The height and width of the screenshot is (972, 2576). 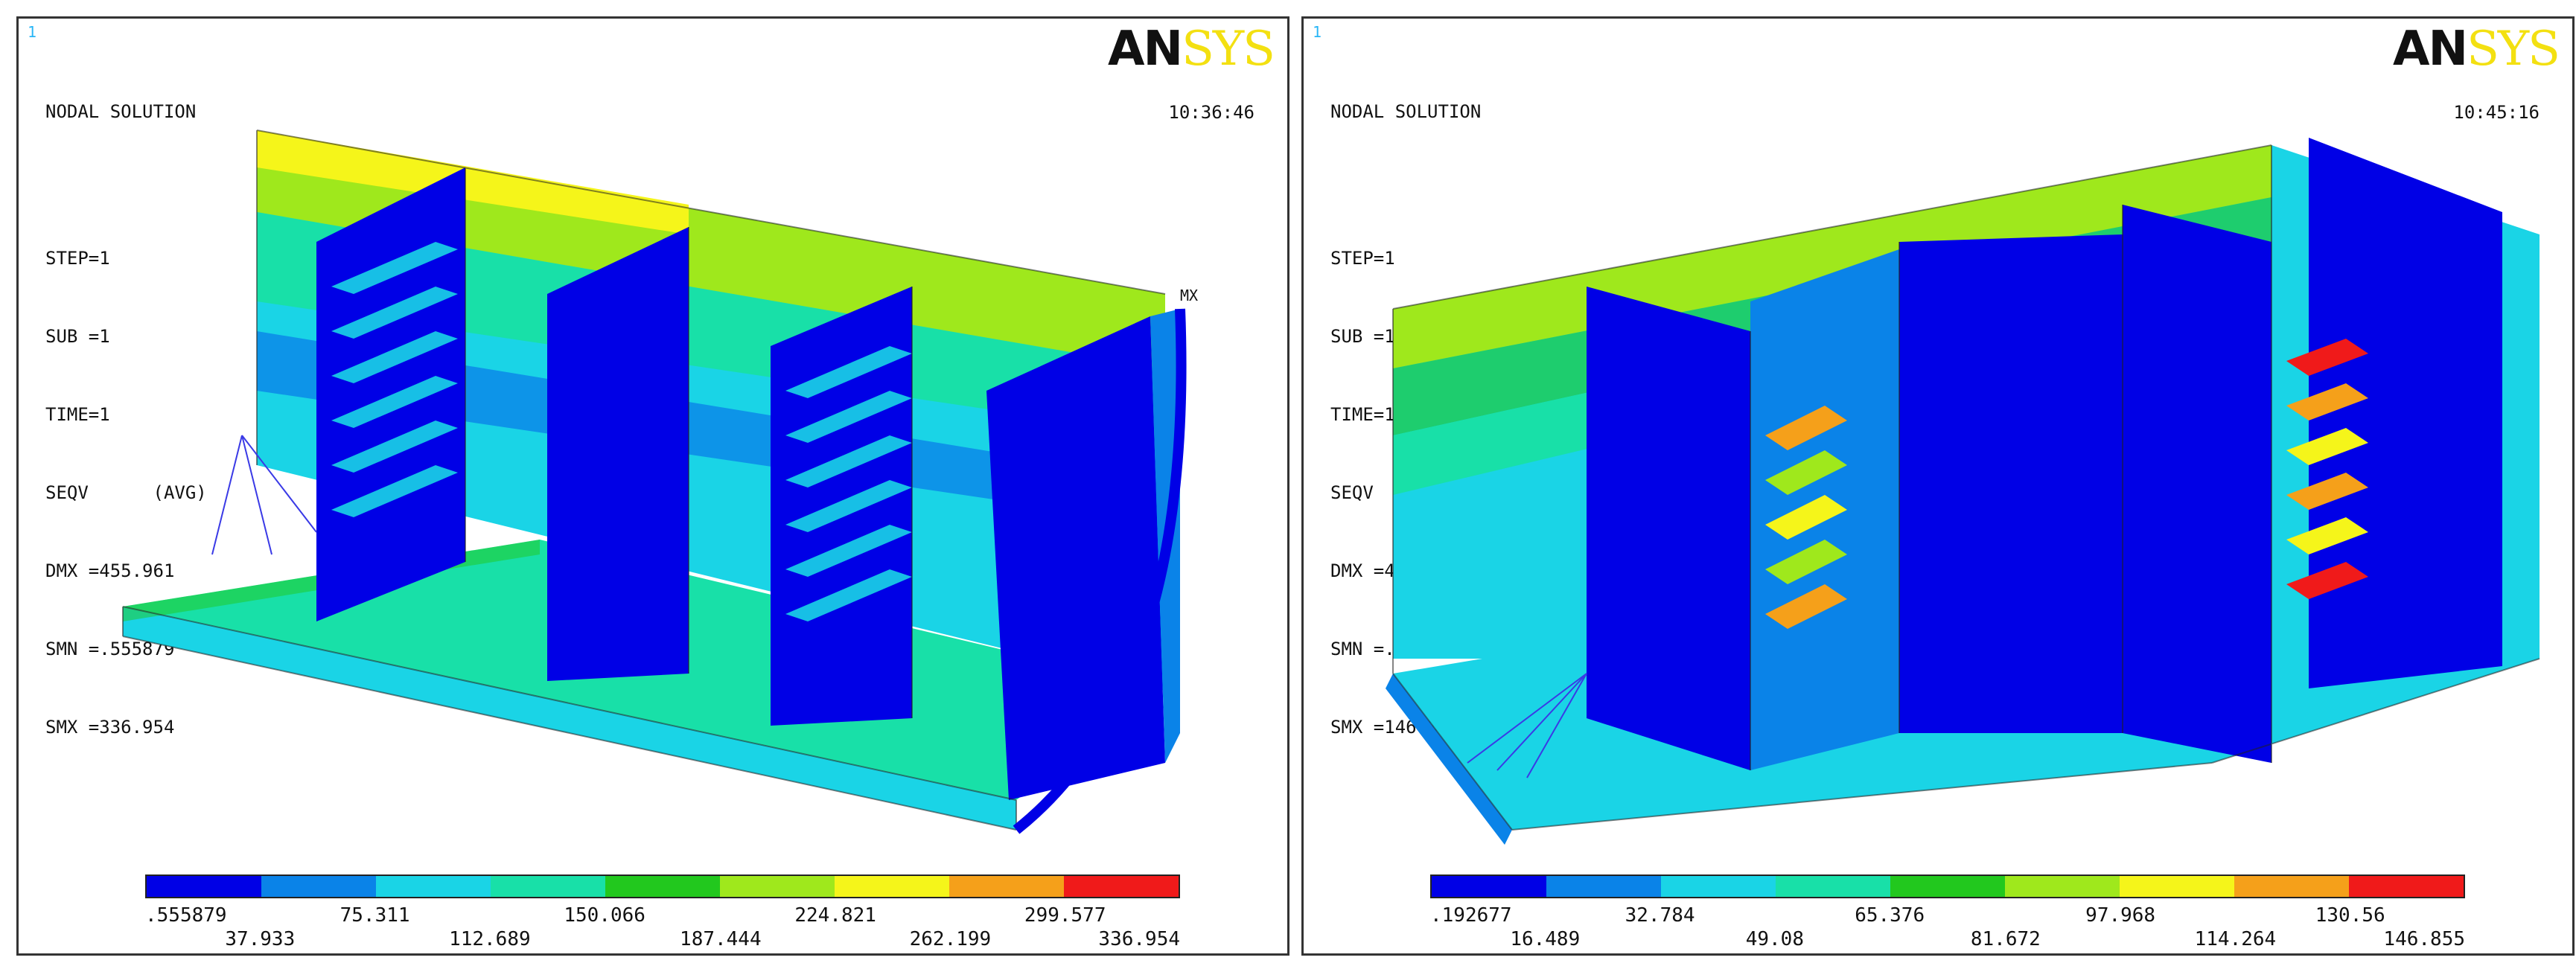 What do you see at coordinates (260, 939) in the screenshot?
I see `legend-label: 37.933` at bounding box center [260, 939].